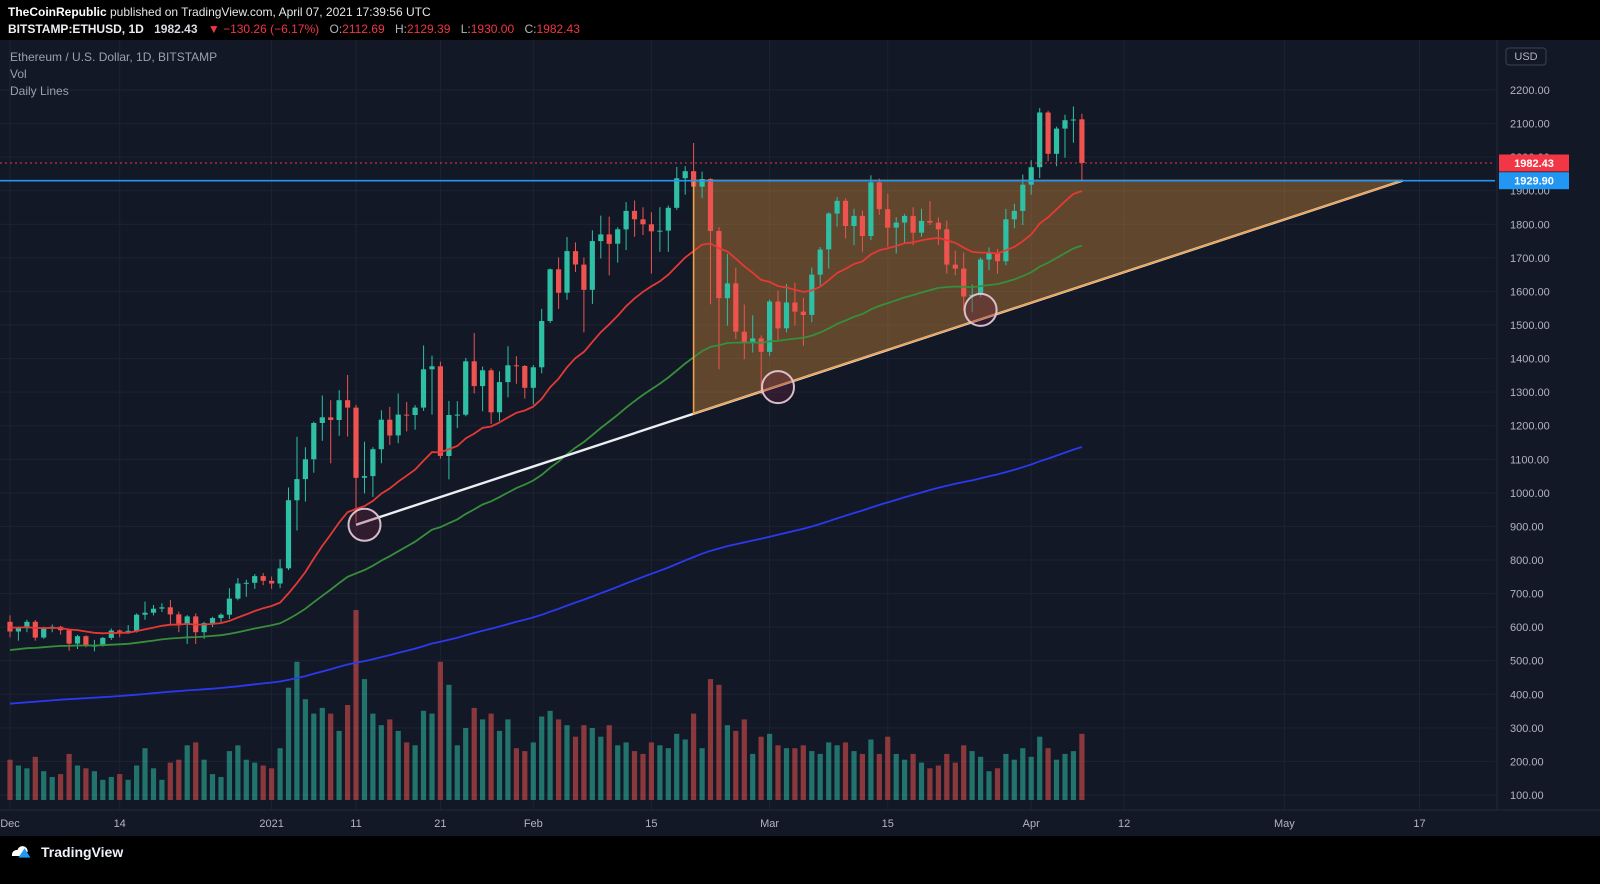 The width and height of the screenshot is (1600, 884). Describe the element at coordinates (114, 57) in the screenshot. I see `legend-series-title: Ethereum / U.S. Dollar, 1D, BITSTAMP` at that location.